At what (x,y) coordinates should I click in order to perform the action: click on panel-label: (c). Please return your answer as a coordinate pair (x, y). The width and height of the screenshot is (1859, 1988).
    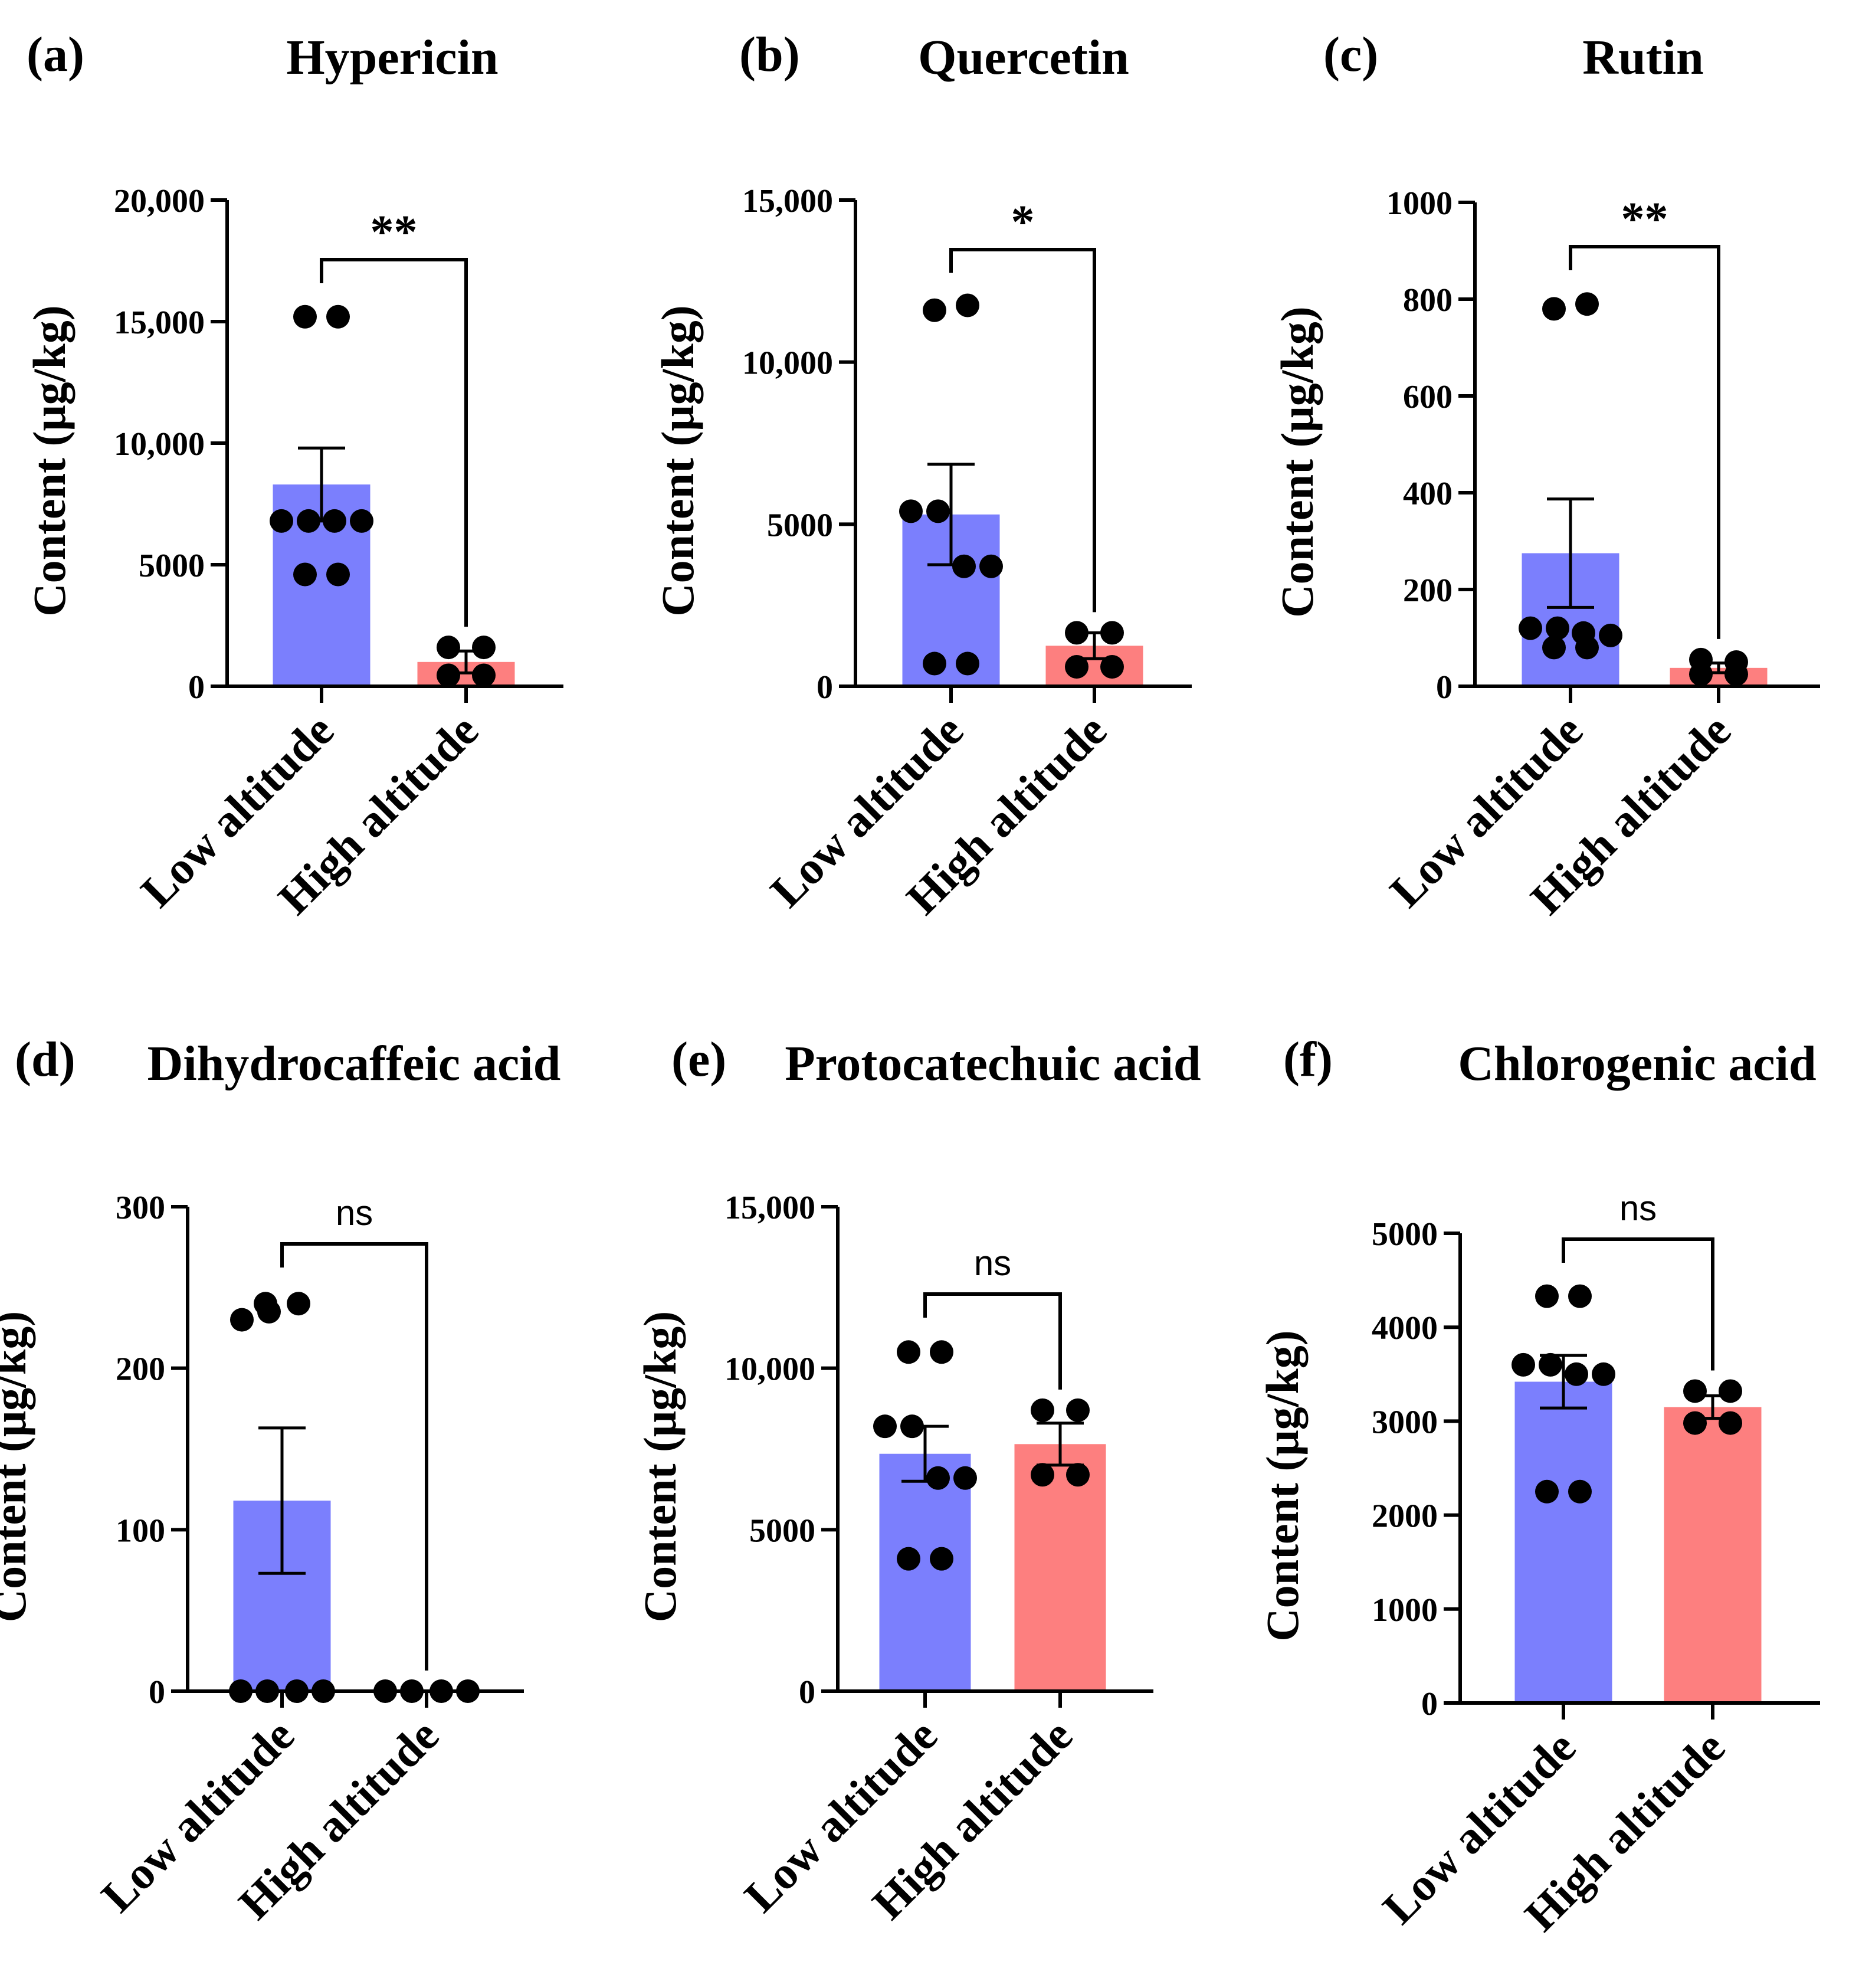
    Looking at the image, I should click on (1350, 54).